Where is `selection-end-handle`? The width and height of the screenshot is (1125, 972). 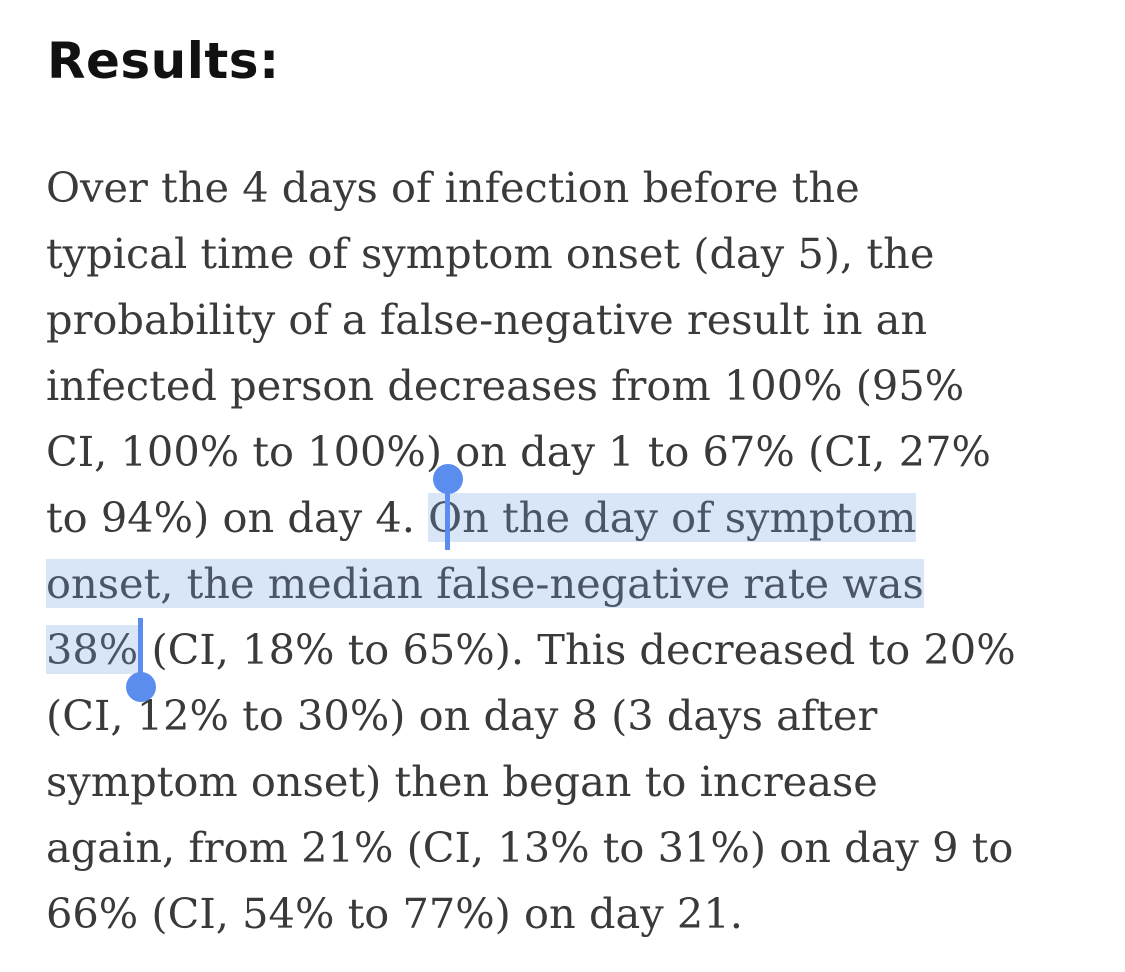
selection-end-handle is located at coordinates (140, 660).